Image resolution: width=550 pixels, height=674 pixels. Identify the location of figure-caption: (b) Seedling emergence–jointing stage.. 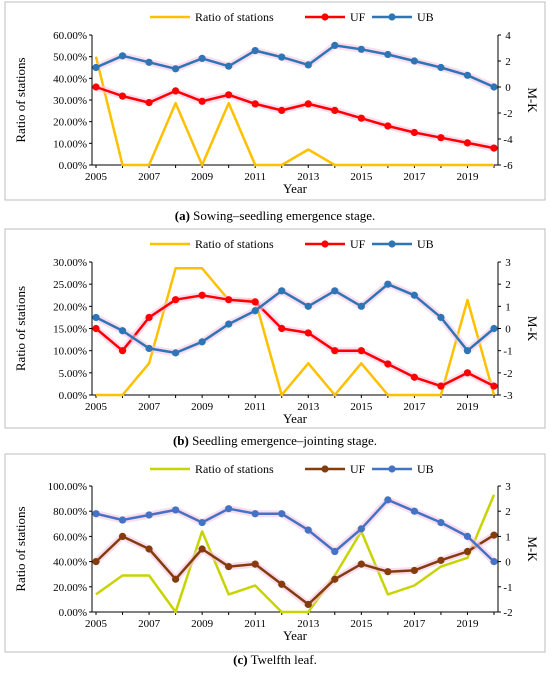
(275, 440).